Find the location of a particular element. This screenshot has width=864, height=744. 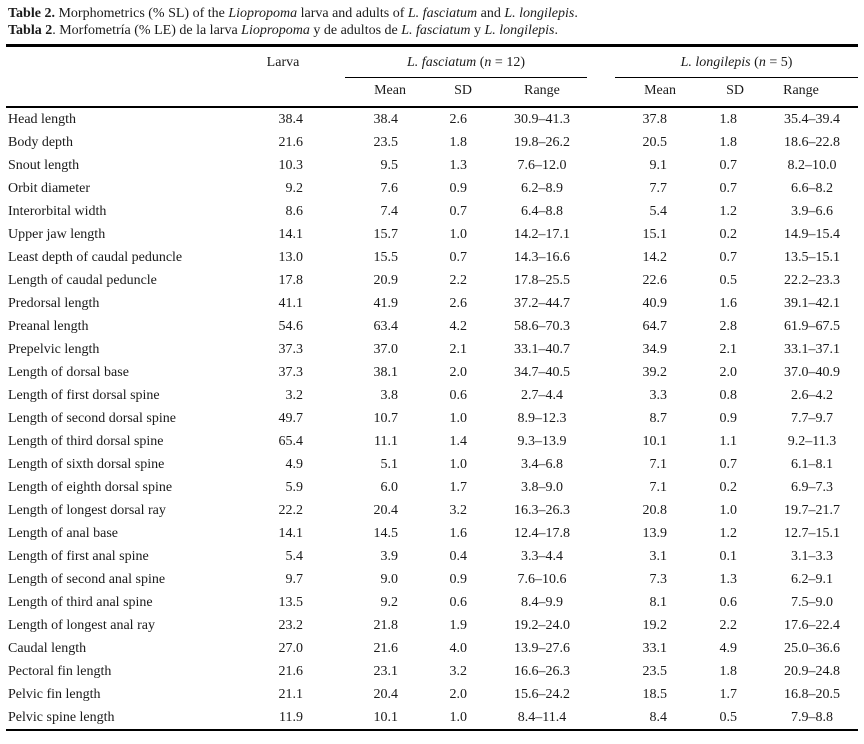

cell-l_mean: 23.5 is located at coordinates (655, 671).